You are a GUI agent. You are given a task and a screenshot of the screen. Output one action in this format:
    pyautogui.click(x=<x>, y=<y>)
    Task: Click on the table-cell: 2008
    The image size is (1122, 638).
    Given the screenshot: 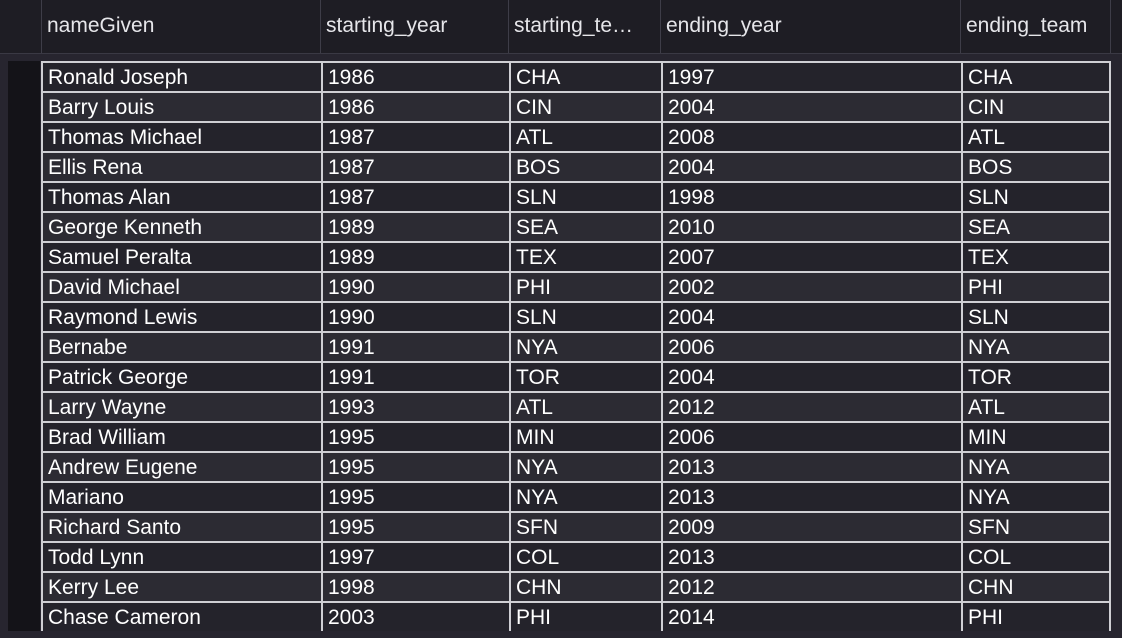 What is the action you would take?
    pyautogui.click(x=811, y=136)
    